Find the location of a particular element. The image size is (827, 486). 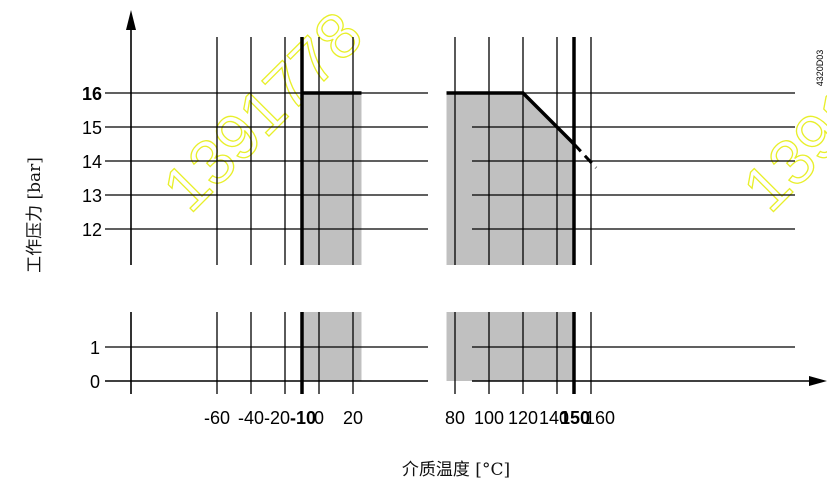

x-tick-label: 0 is located at coordinates (319, 418).